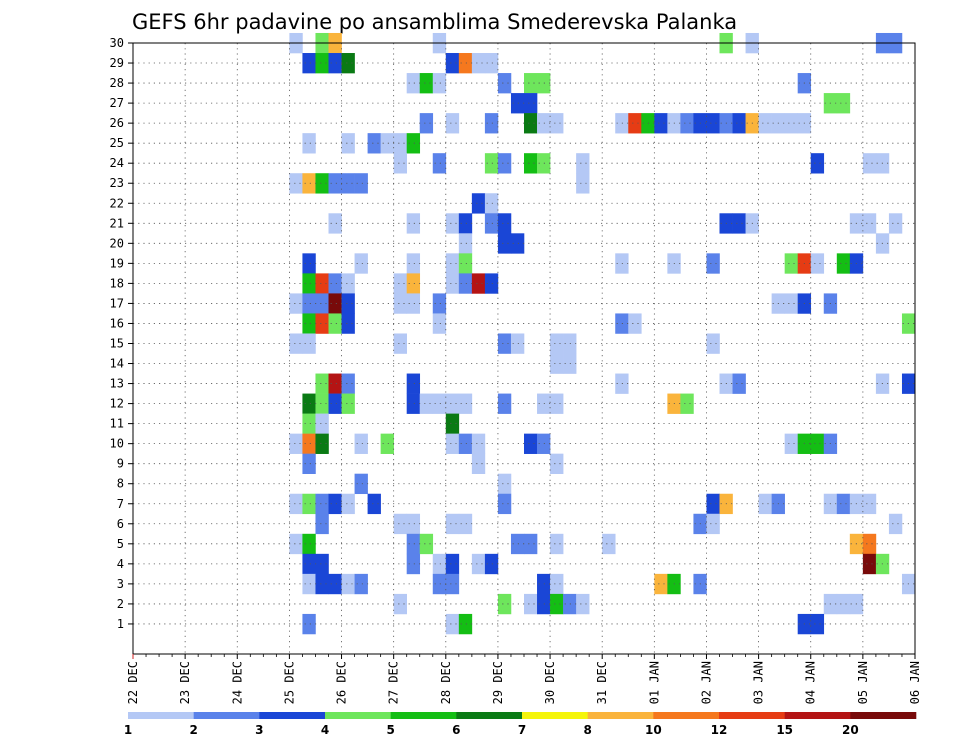 This screenshot has height=746, width=960. I want to click on y-tick-label: 15, so click(117, 343).